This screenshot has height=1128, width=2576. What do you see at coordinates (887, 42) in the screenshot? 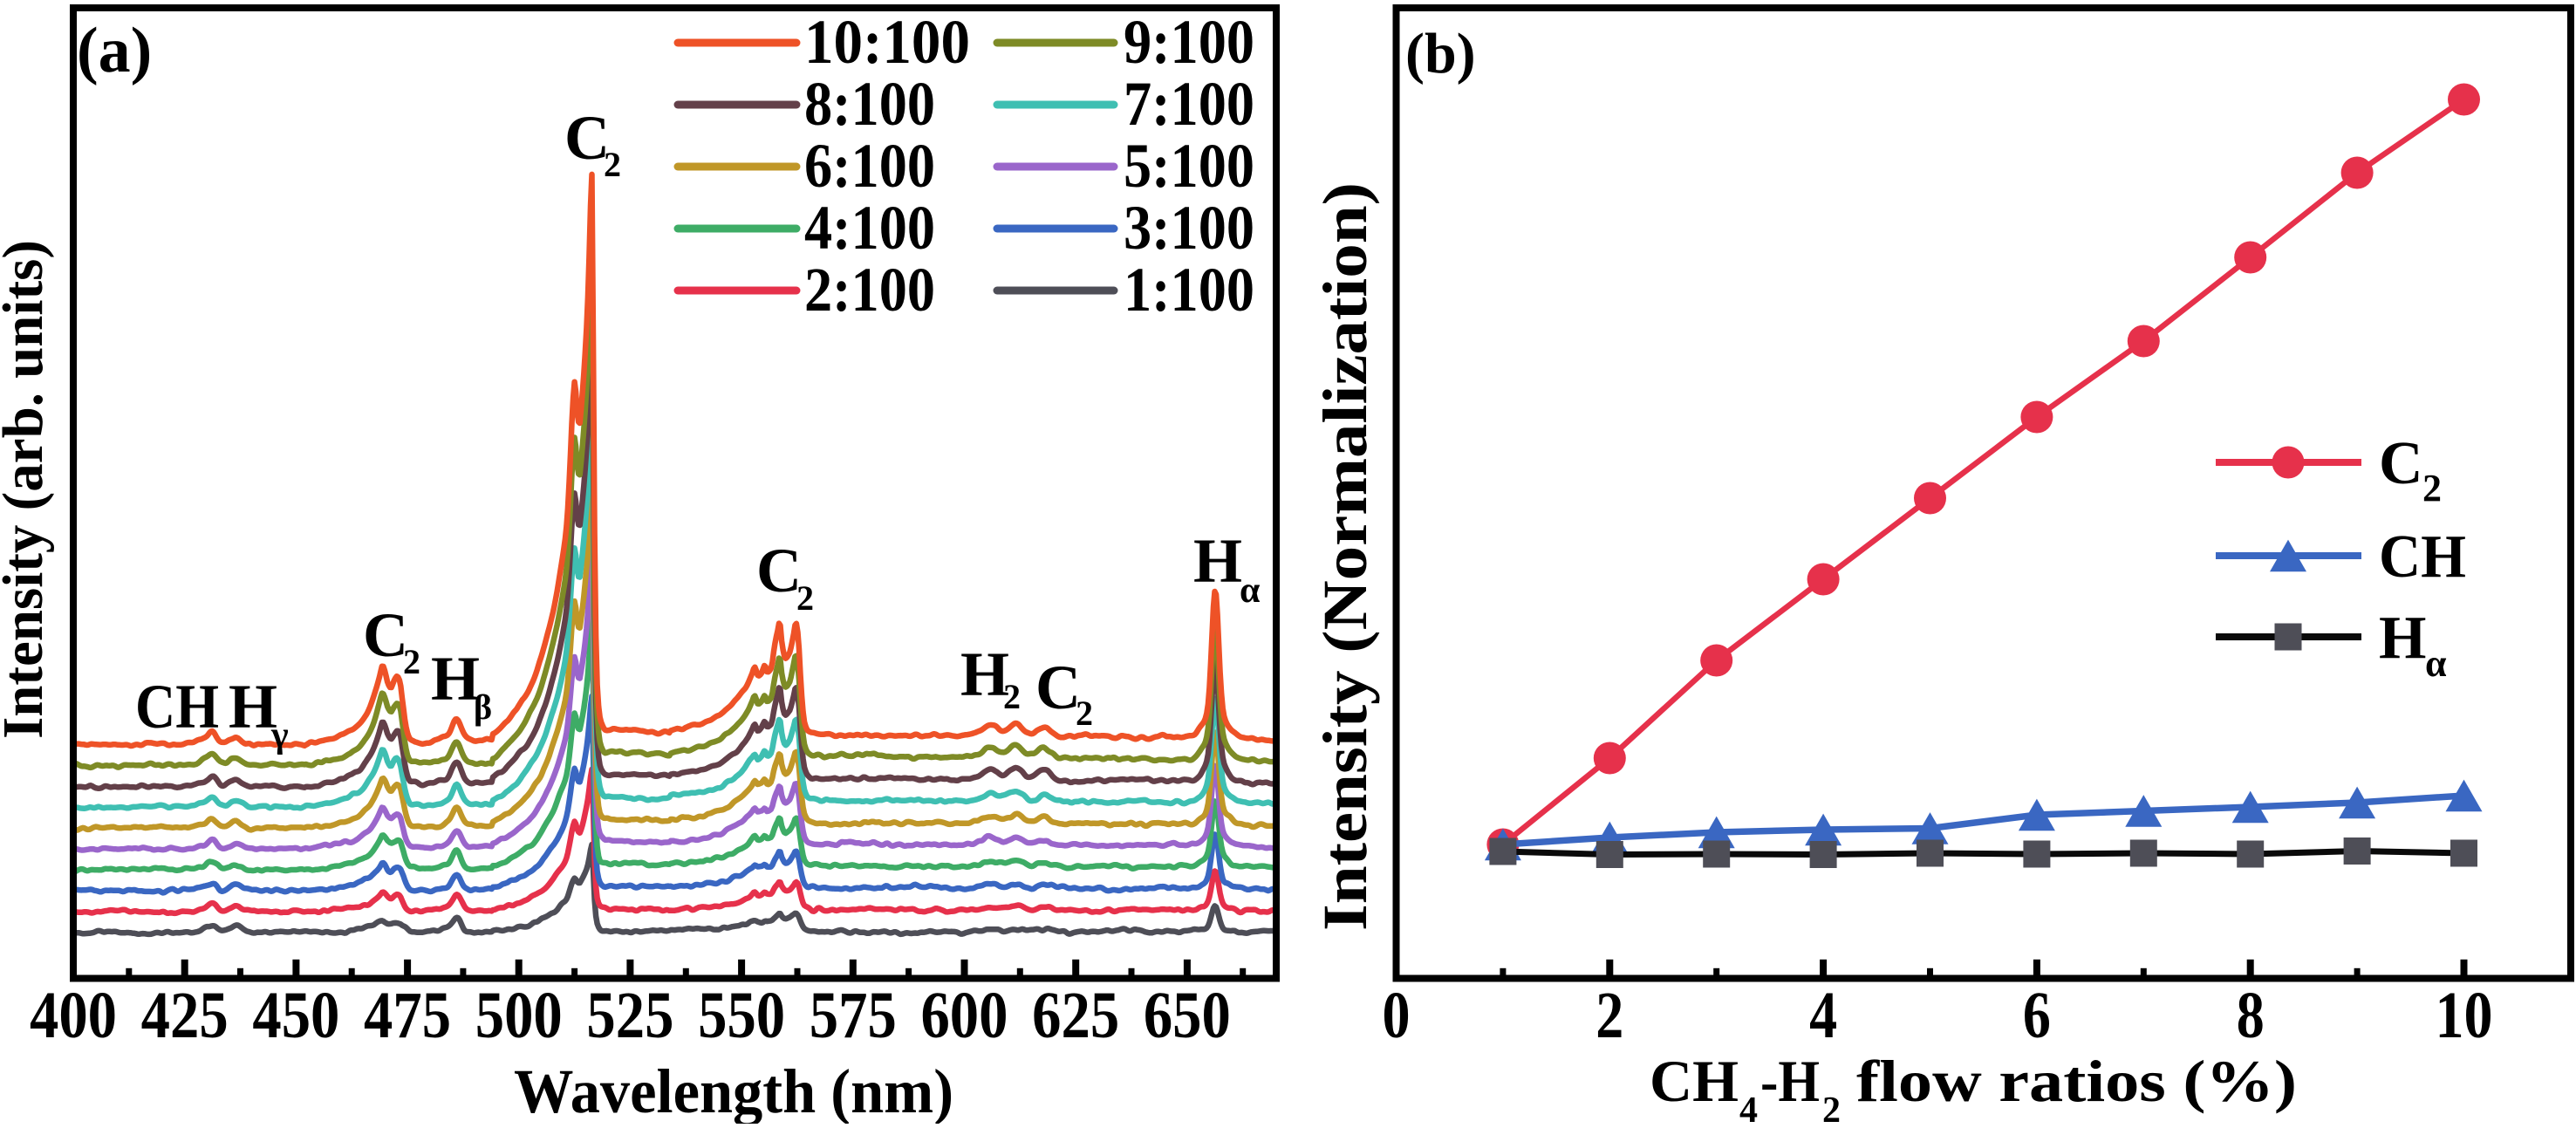
I see `svg-text: 10:100` at bounding box center [887, 42].